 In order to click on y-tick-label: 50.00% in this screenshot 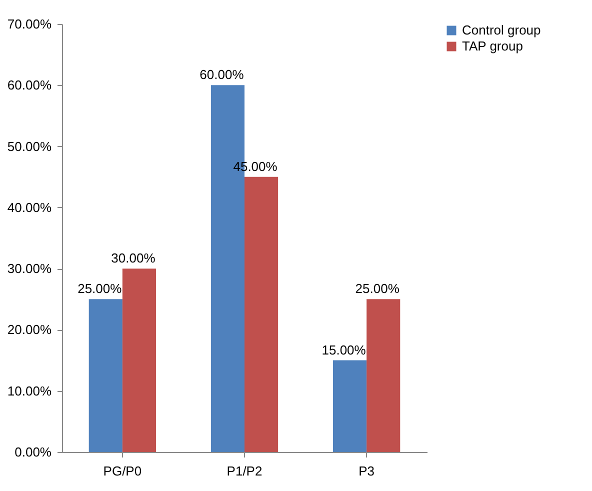, I will do `click(29, 146)`.